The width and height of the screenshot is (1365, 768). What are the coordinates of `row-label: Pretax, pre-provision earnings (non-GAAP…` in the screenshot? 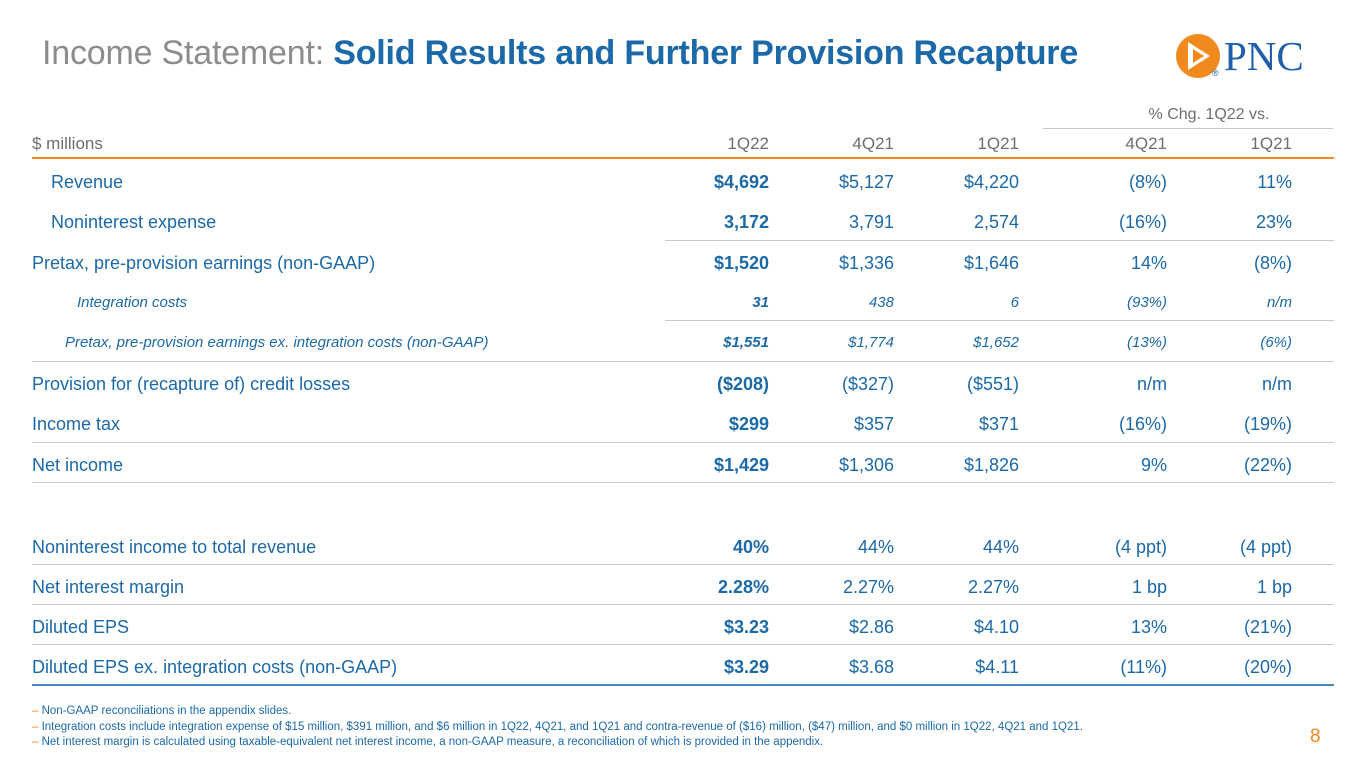 It's located at (204, 263).